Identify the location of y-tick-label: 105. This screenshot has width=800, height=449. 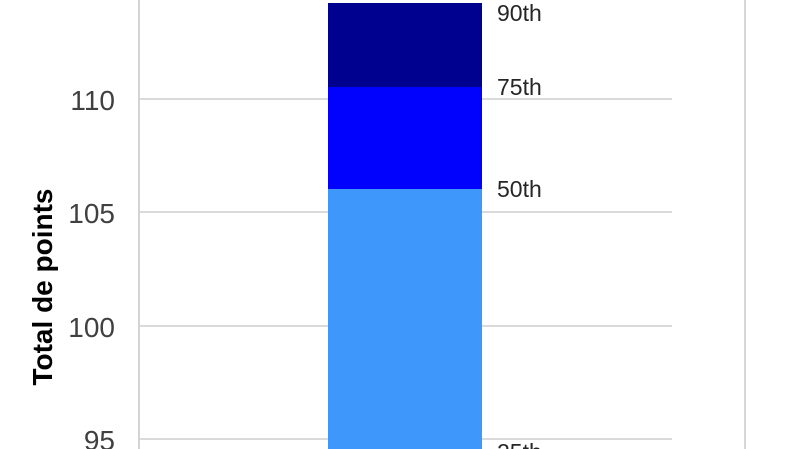
(91, 213).